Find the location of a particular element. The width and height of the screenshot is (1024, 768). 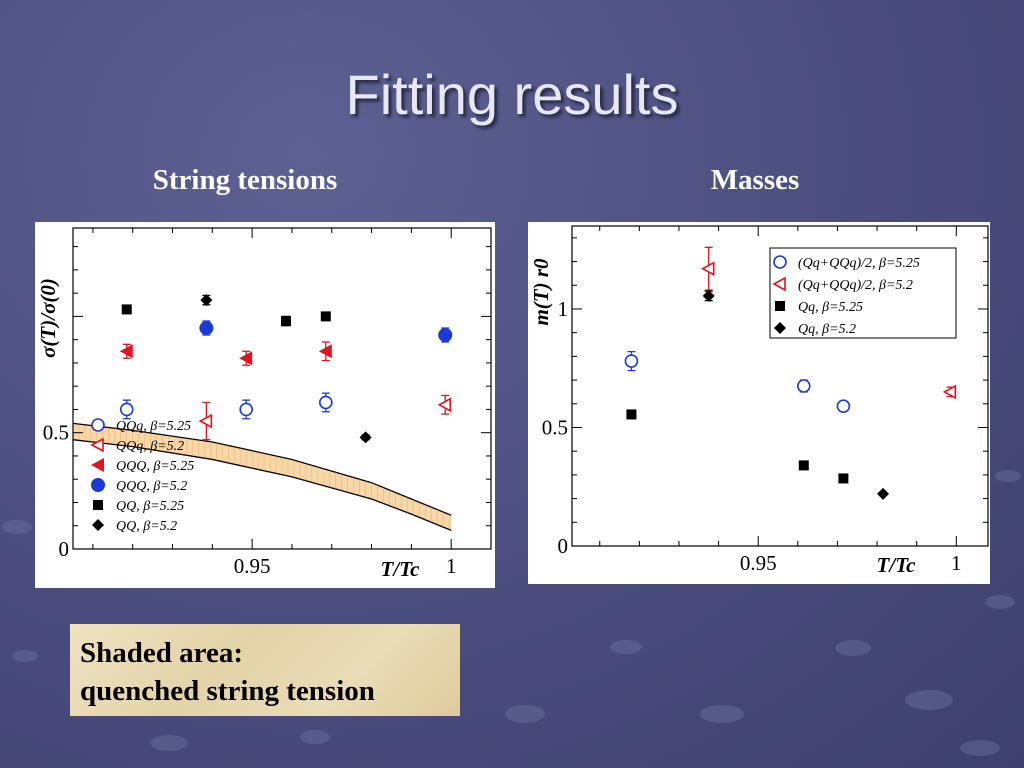

y-axis-label: σ(T)/σ(0) is located at coordinates (48, 318).